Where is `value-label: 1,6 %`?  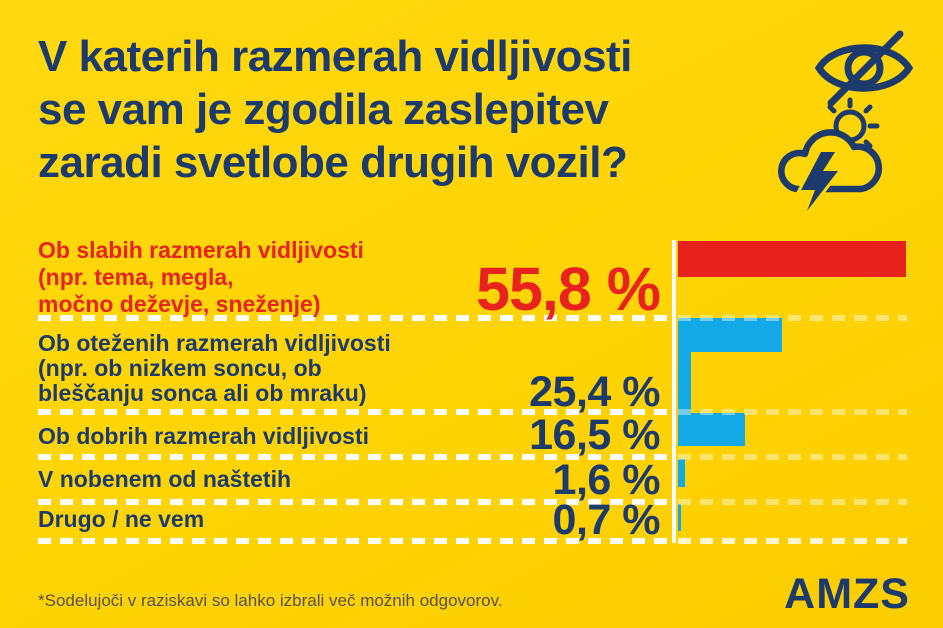 value-label: 1,6 % is located at coordinates (606, 480).